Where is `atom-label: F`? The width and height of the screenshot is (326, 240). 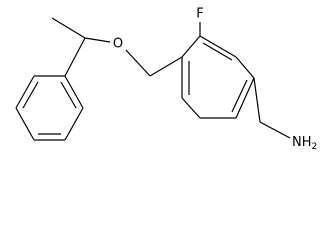
atom-label: F is located at coordinates (199, 14).